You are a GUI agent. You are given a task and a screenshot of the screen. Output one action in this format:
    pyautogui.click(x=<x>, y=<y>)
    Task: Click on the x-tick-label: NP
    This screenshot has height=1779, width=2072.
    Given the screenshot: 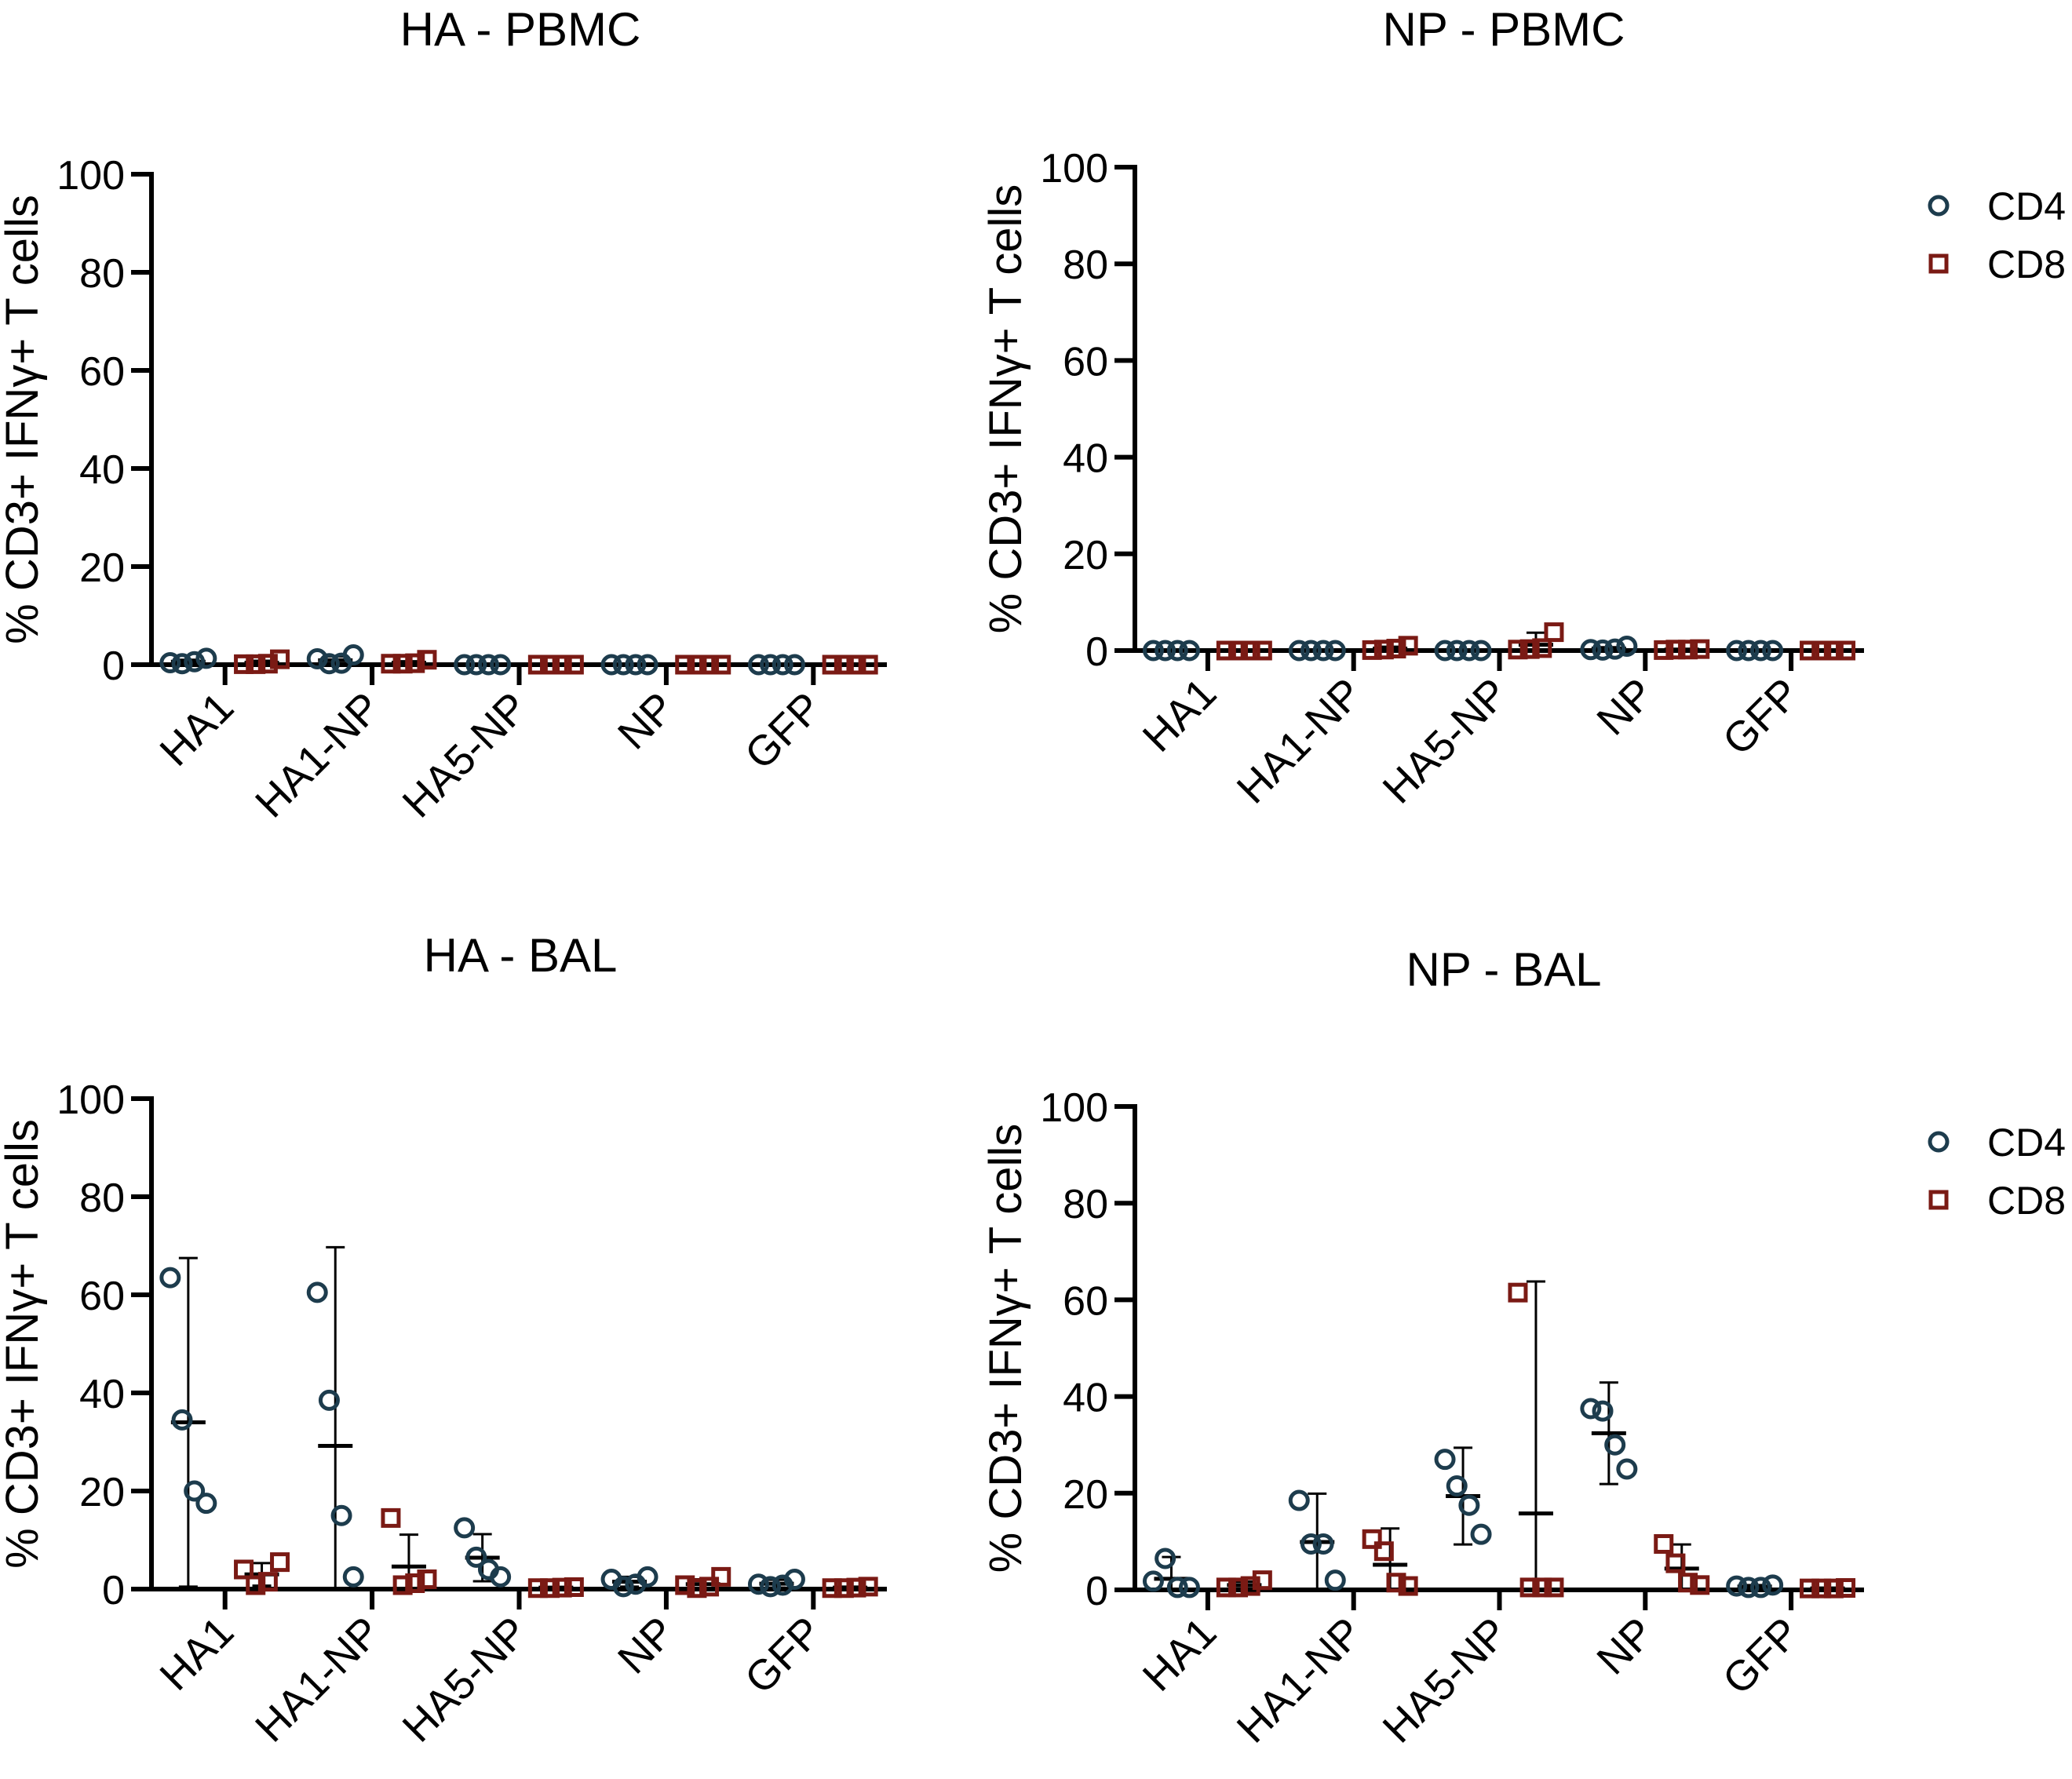 What is the action you would take?
    pyautogui.click(x=1625, y=1646)
    